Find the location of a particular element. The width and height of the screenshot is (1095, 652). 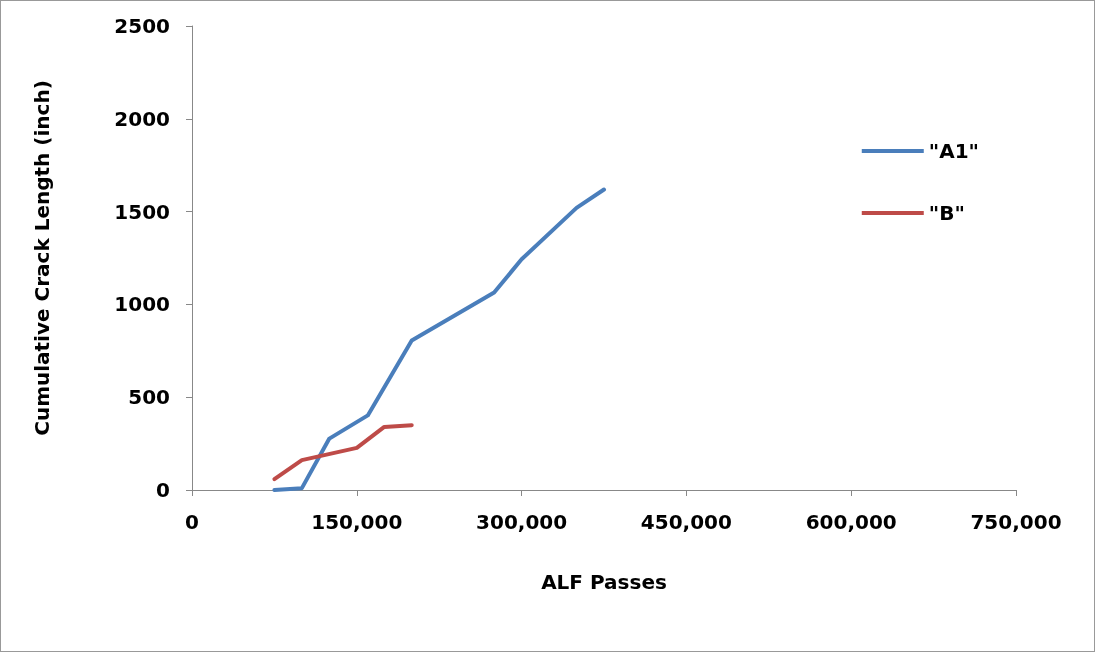

y-tick-label: 2500 is located at coordinates (142, 26).